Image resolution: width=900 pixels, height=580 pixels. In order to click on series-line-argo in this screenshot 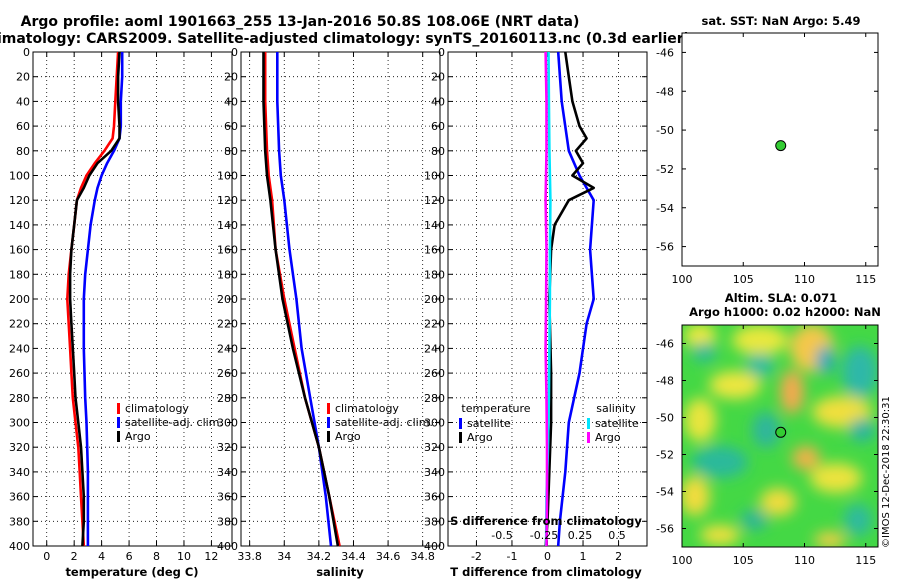, I will do `click(301, 299)`.